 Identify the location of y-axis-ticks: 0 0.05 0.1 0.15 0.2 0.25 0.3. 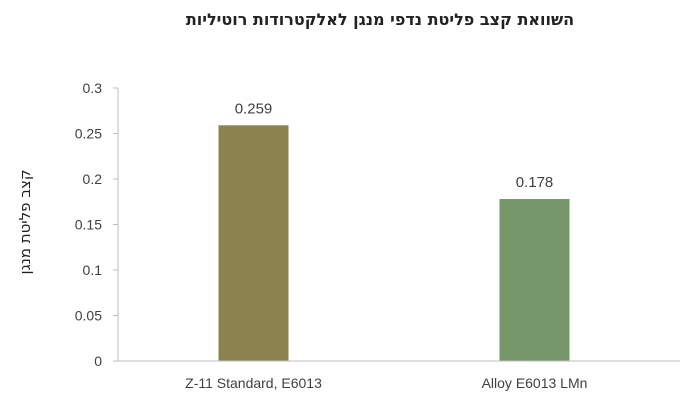
(96, 224).